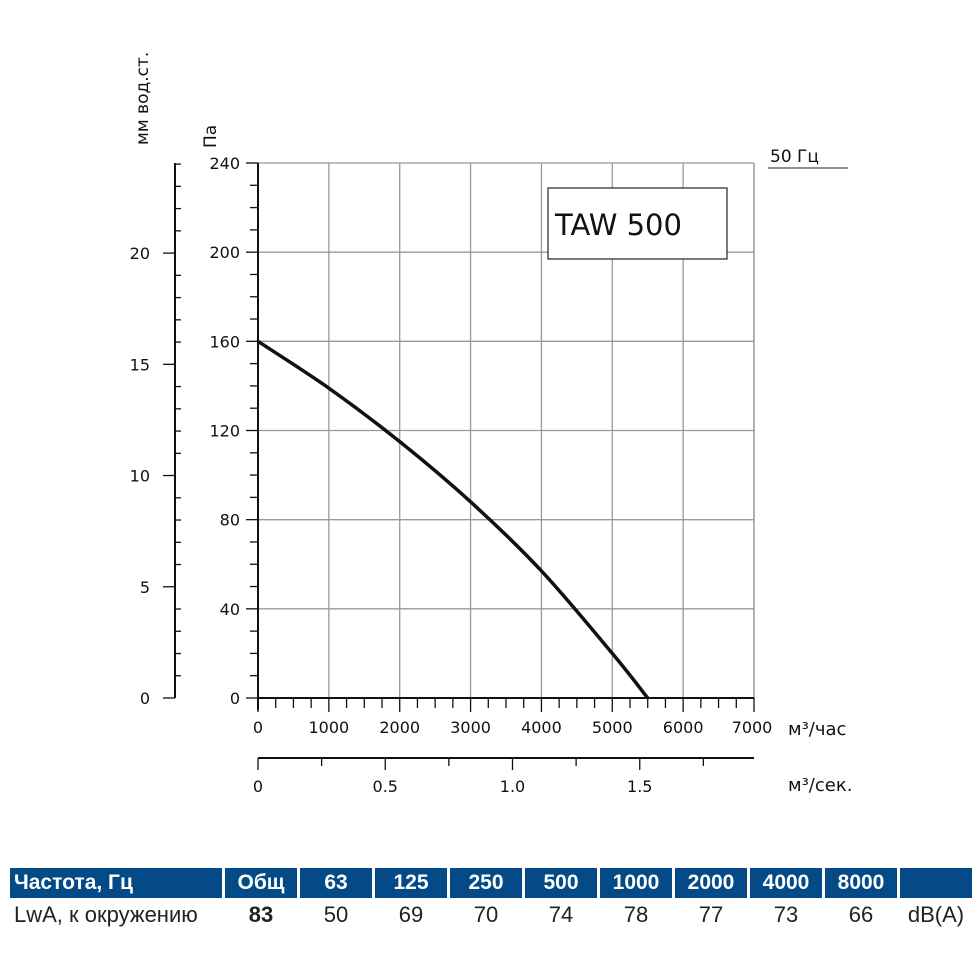 This screenshot has width=980, height=980. Describe the element at coordinates (618, 225) in the screenshot. I see `model-title: TAW 500` at that location.